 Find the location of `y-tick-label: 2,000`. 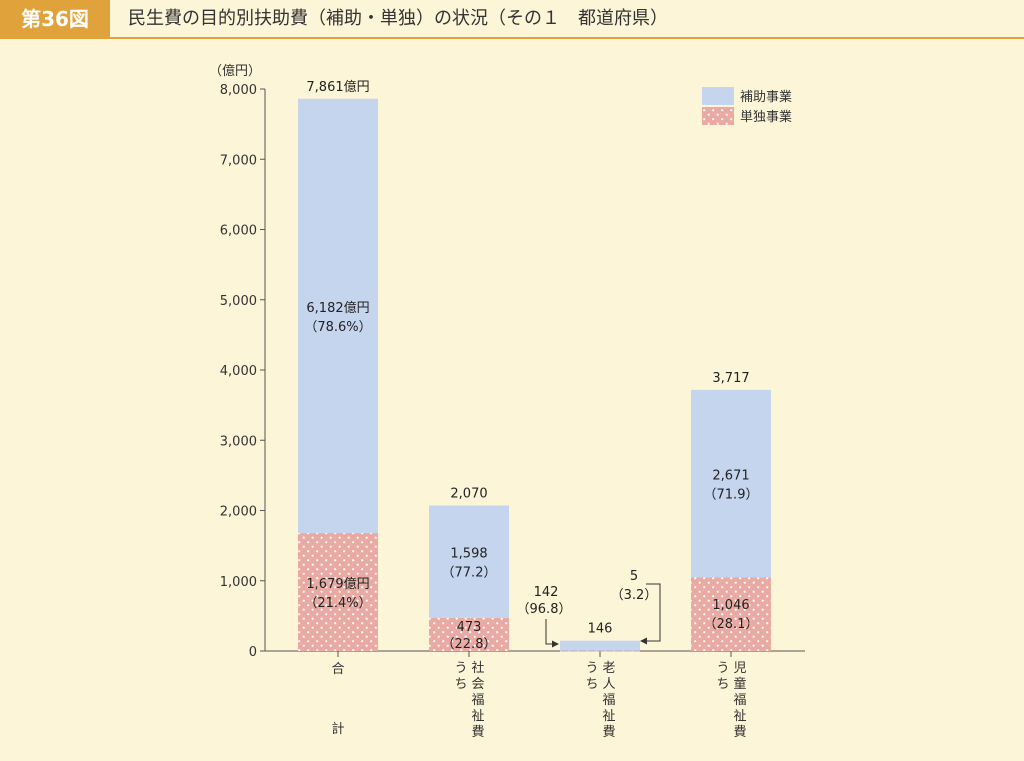

y-tick-label: 2,000 is located at coordinates (238, 512).